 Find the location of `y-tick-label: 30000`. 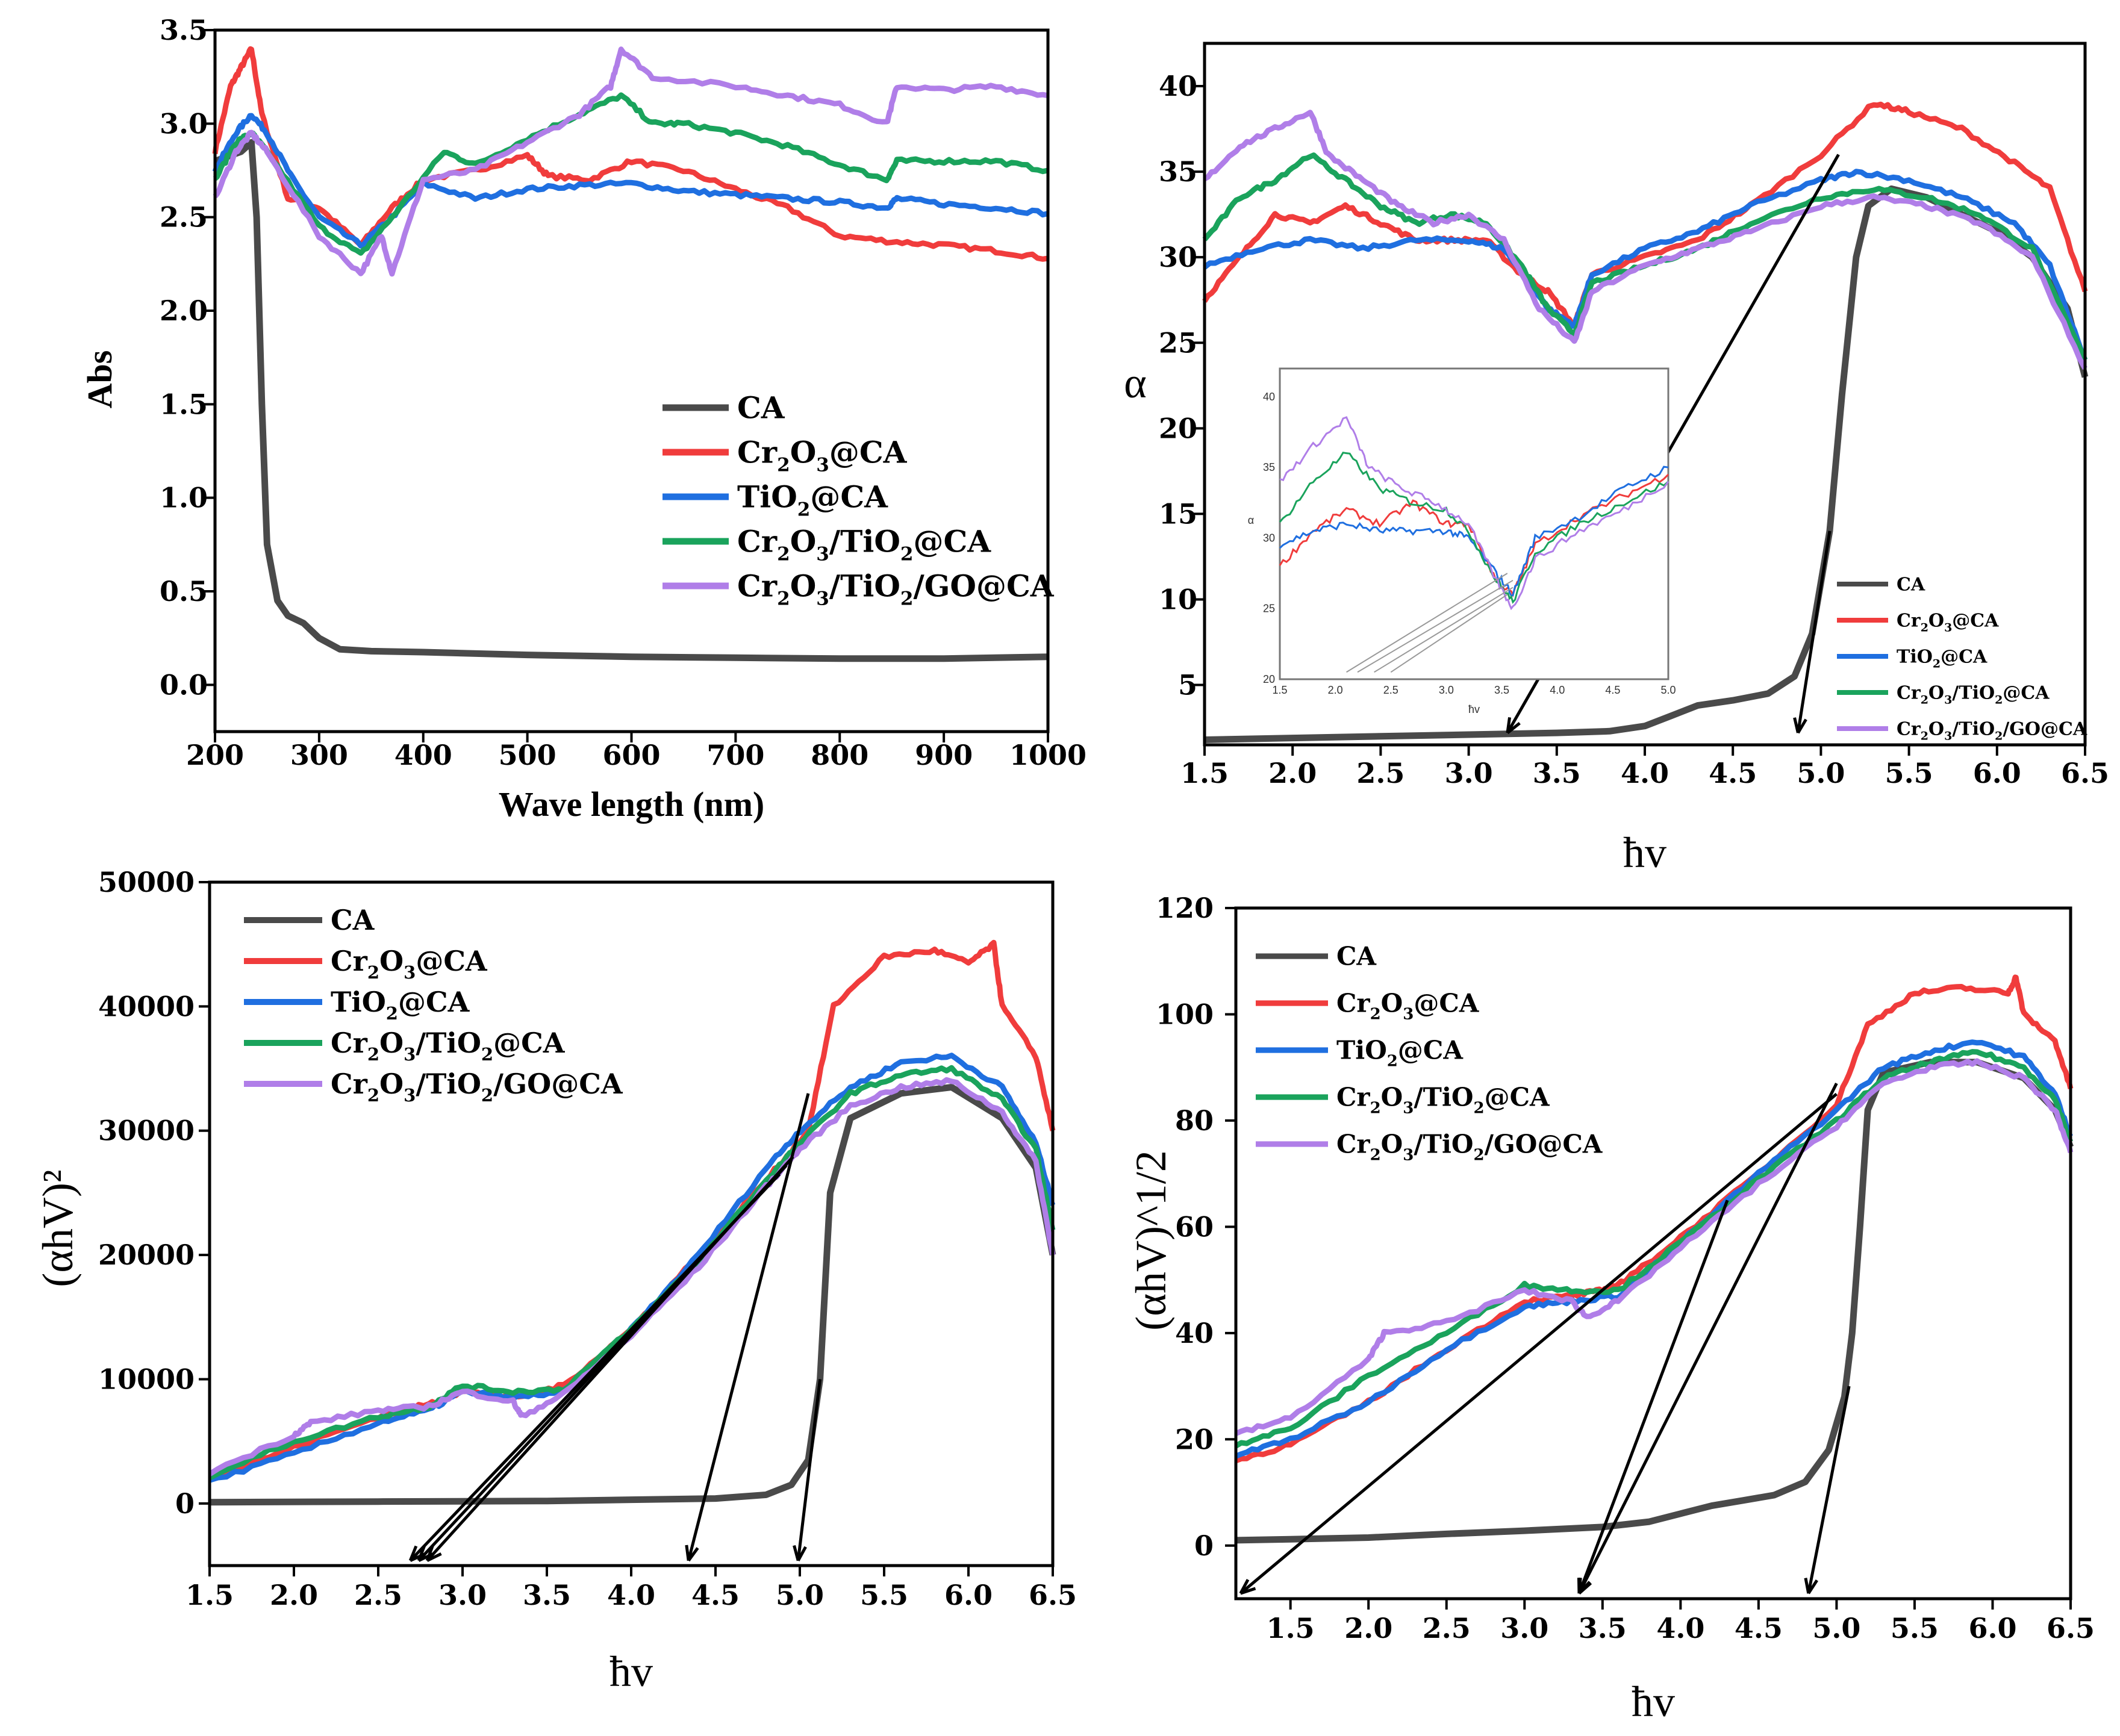

y-tick-label: 30000 is located at coordinates (146, 1131).